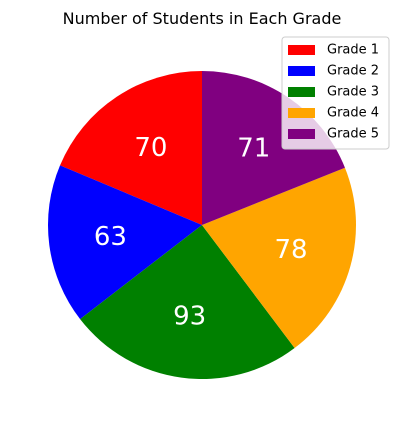 Image resolution: width=404 pixels, height=427 pixels. Describe the element at coordinates (202, 18) in the screenshot. I see `chart-title: Number of Students in Each Grade` at that location.